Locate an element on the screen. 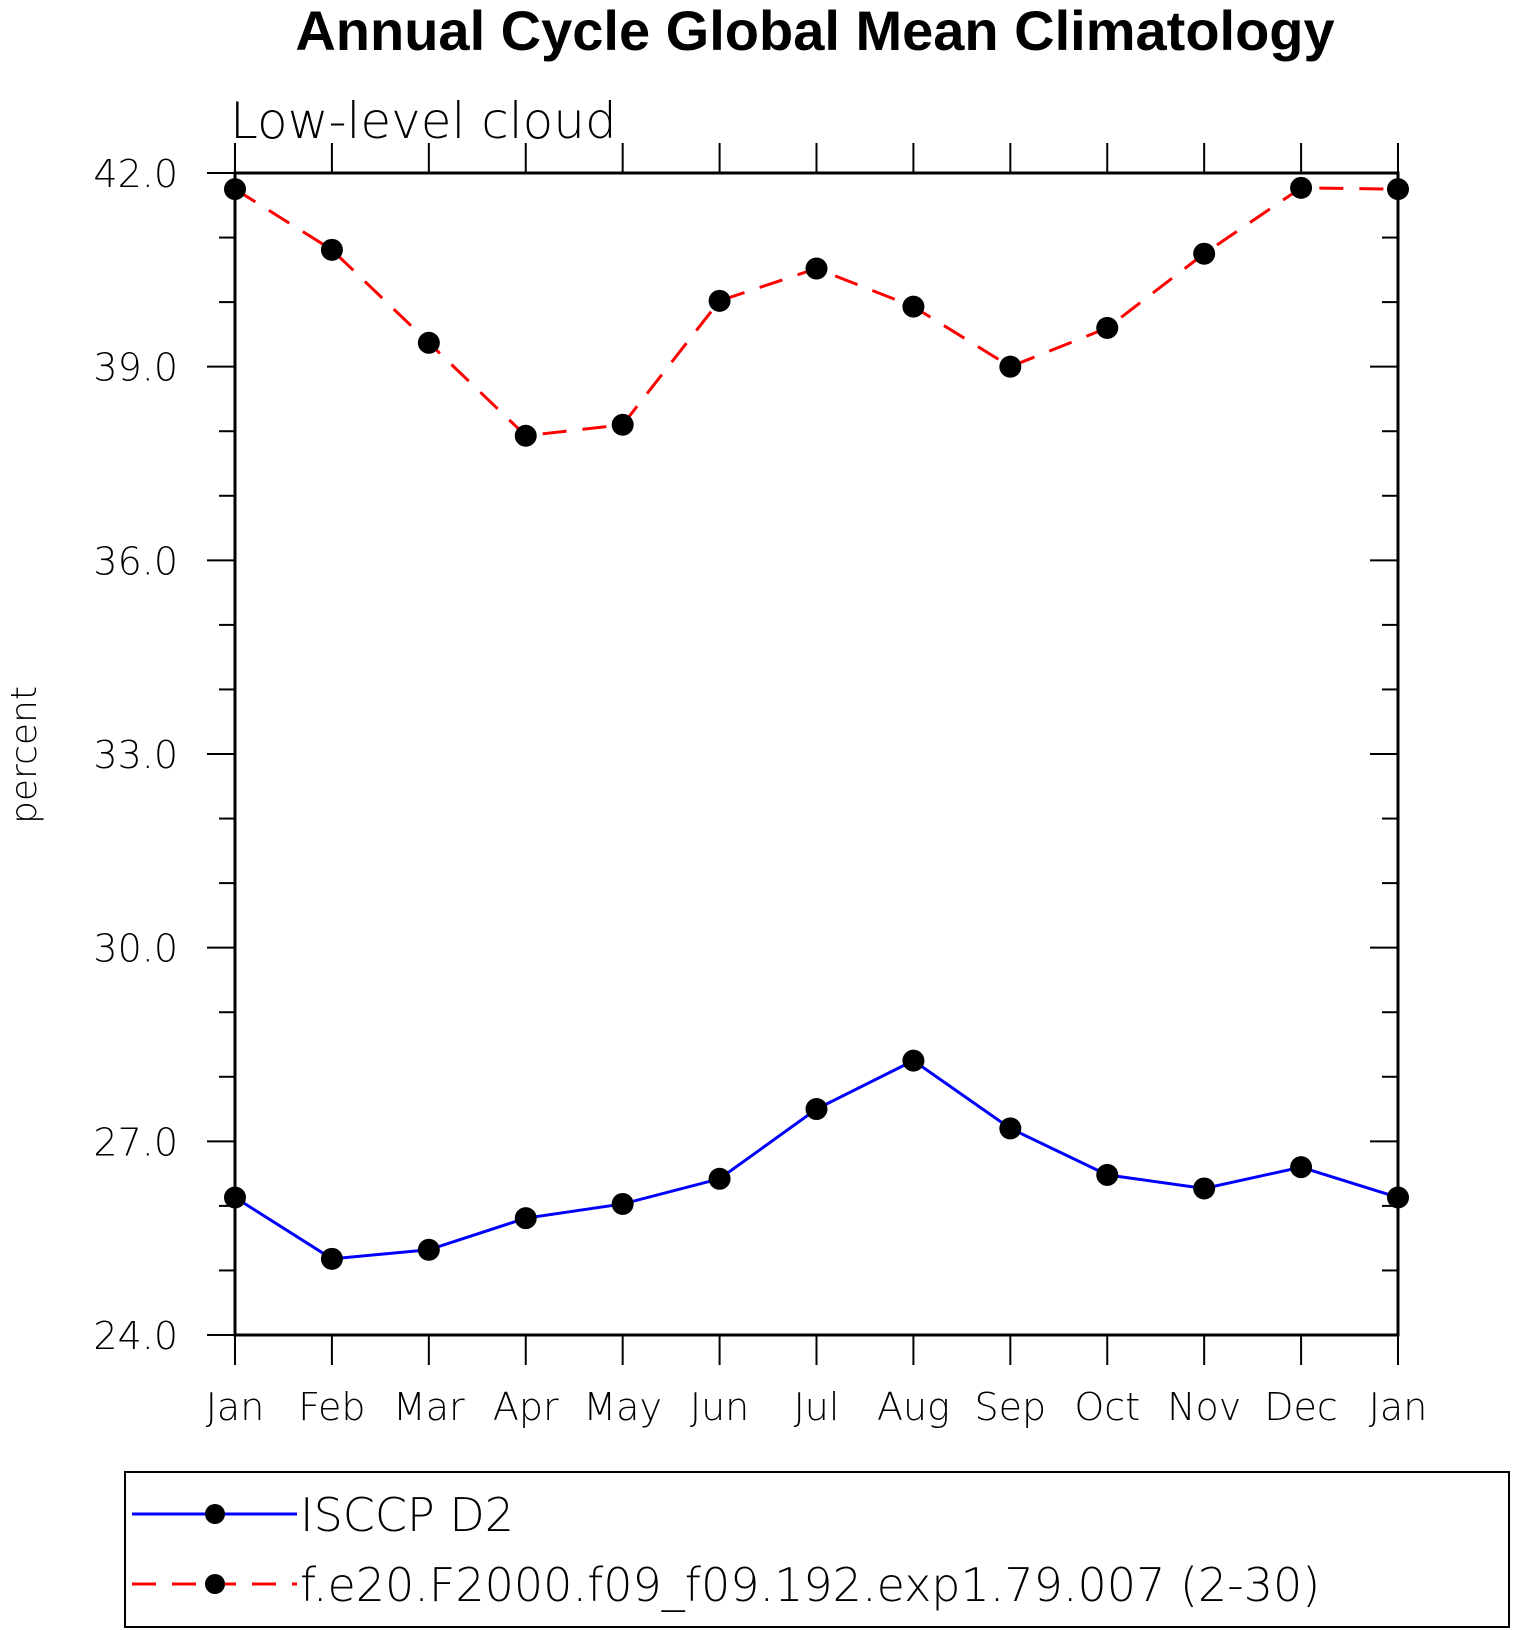 This screenshot has width=1514, height=1630. legend-label-series-1: ISCCP D2 is located at coordinates (407, 1515).